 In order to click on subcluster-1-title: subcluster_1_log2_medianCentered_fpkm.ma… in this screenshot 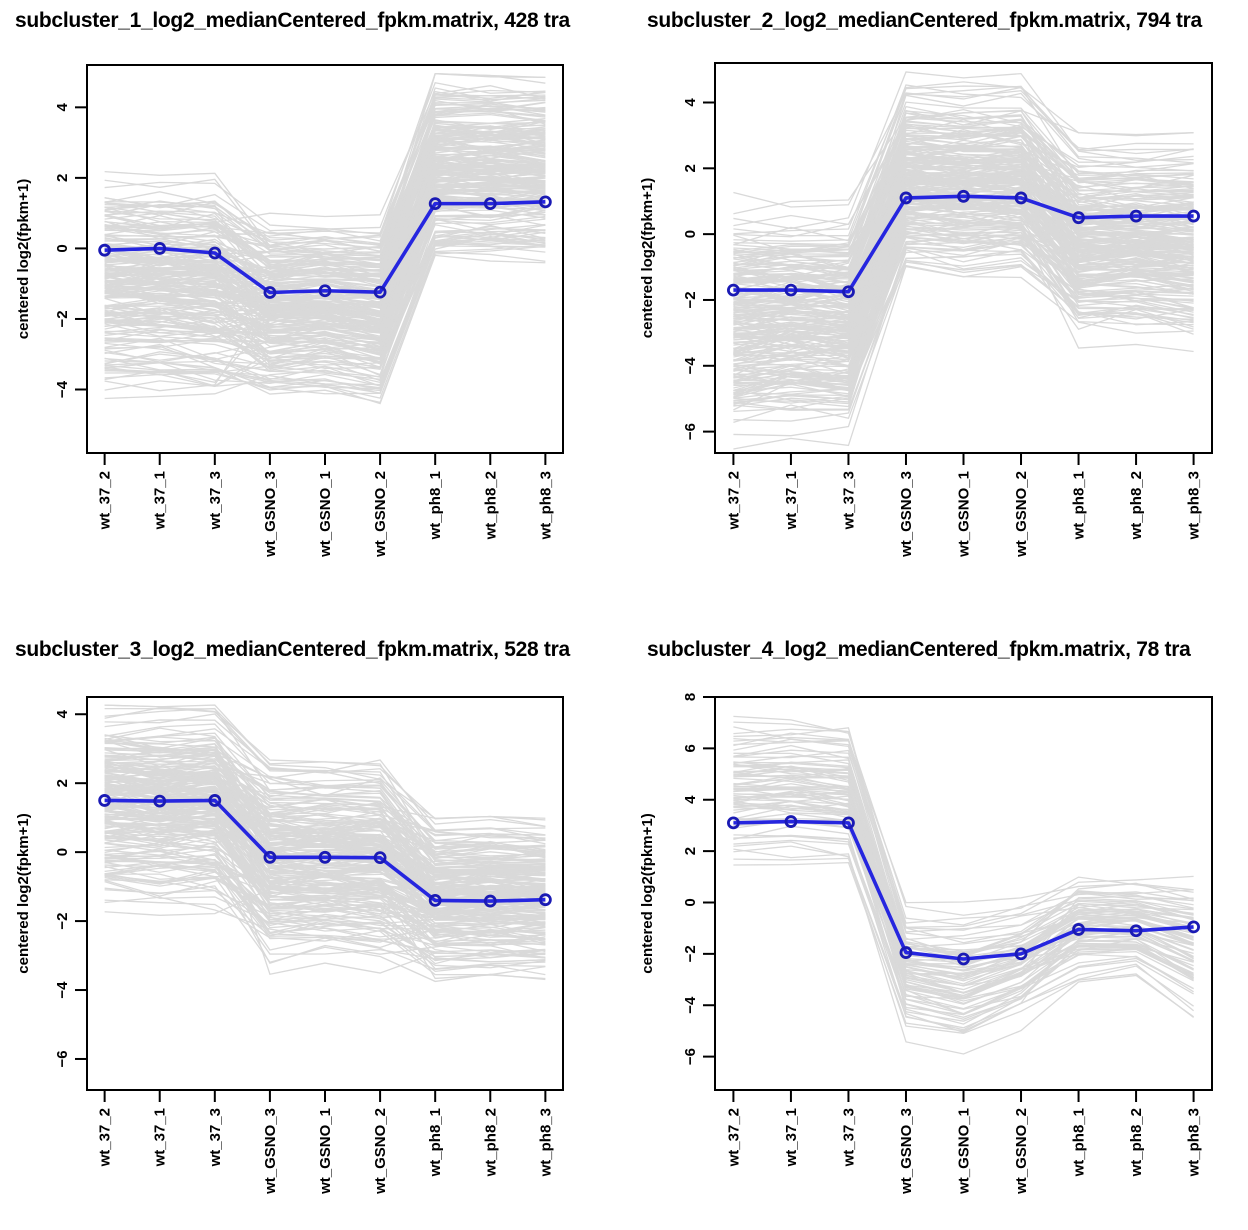, I will do `click(292, 20)`.